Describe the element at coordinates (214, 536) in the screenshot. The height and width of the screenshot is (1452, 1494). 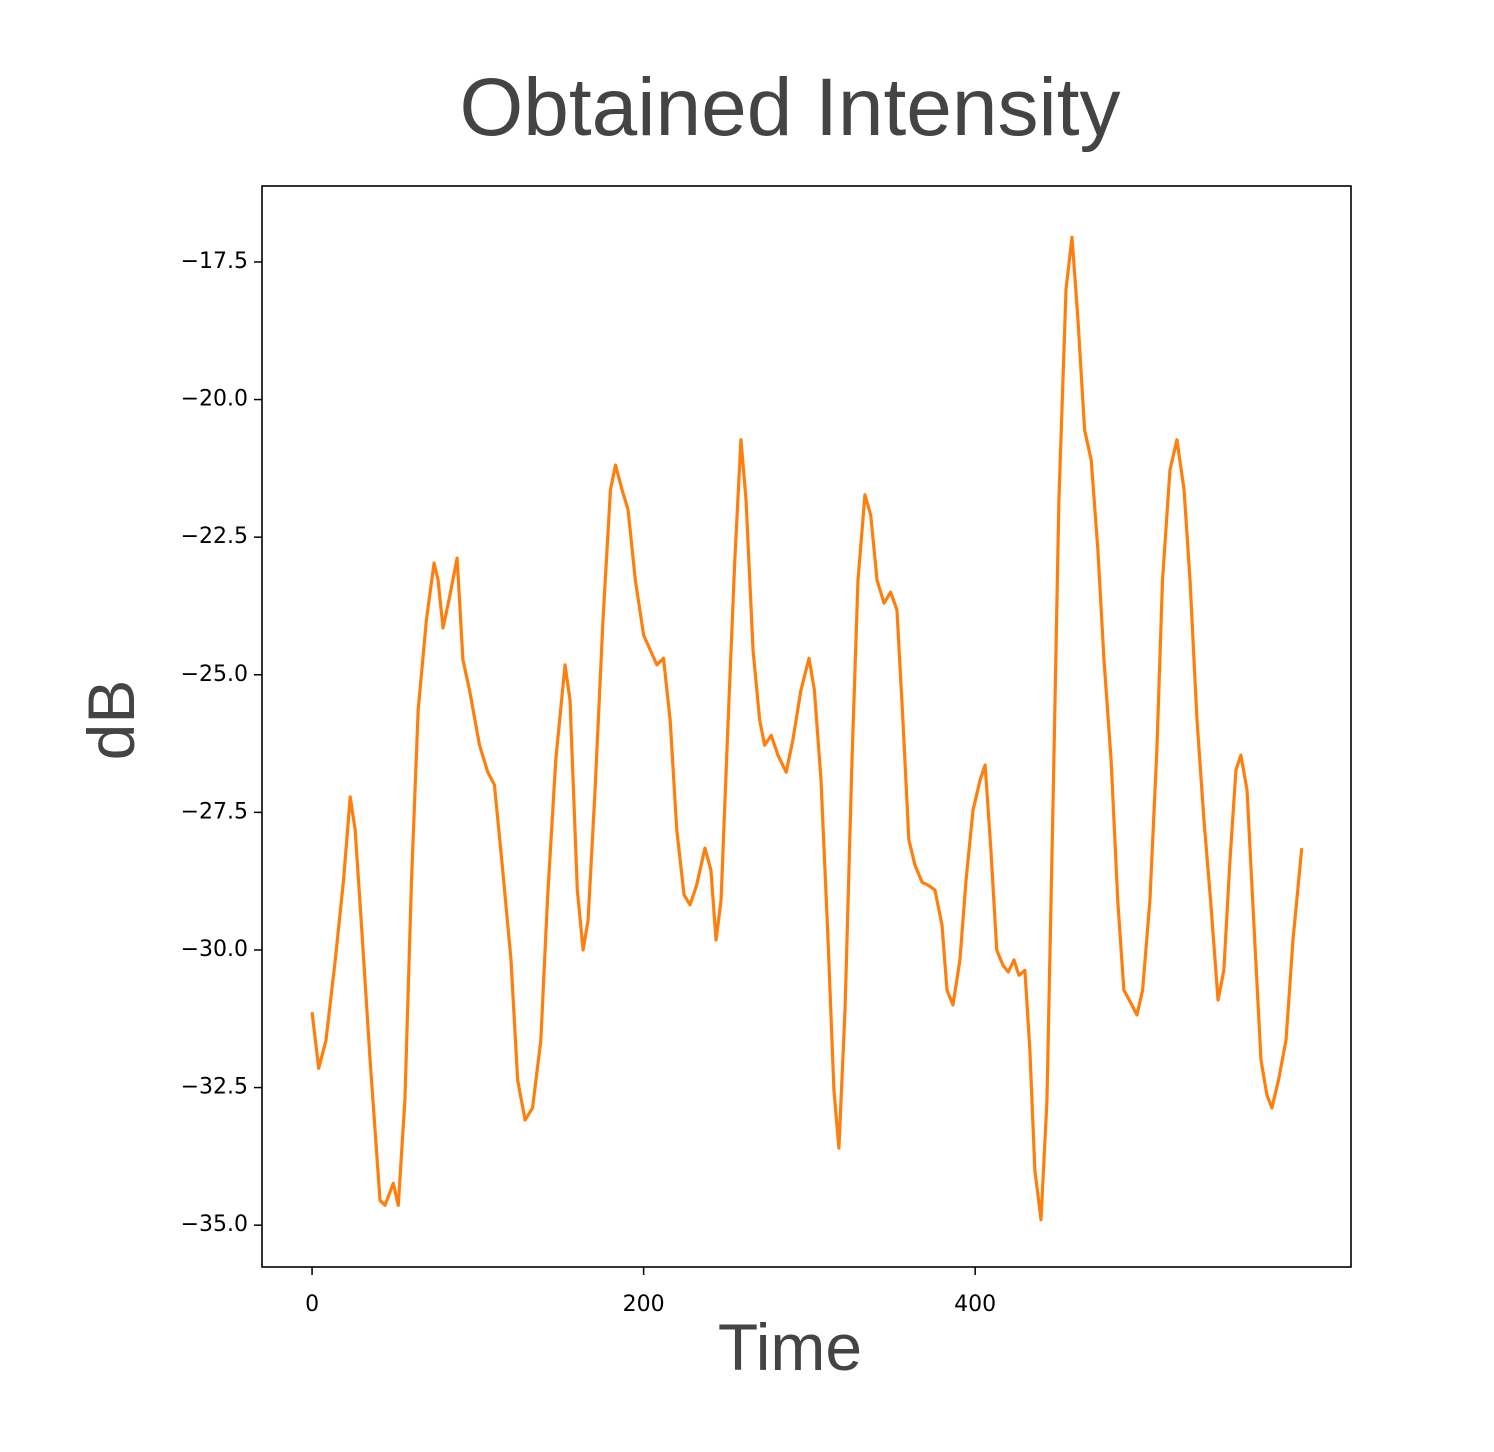
I see `y-tick-label: −22.5` at that location.